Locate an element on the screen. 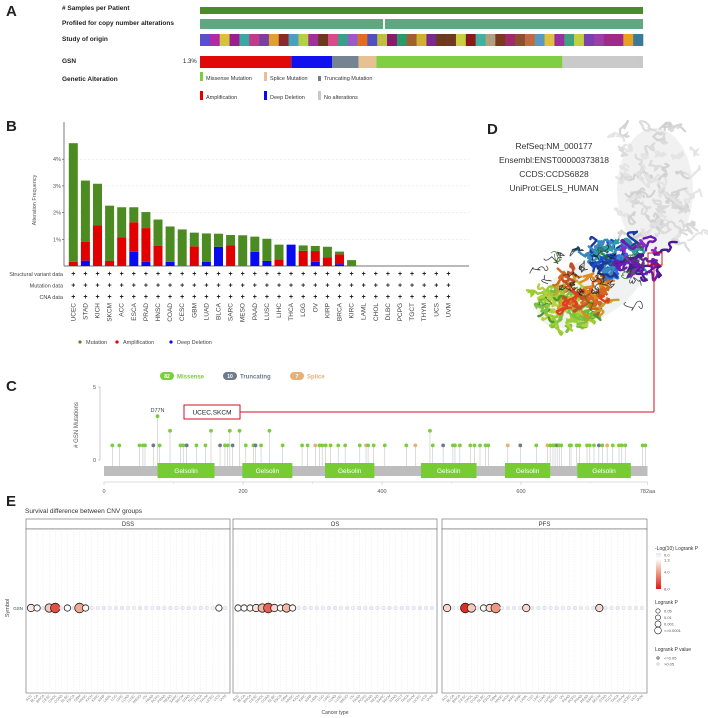 The image size is (708, 718). cancer-type-tick: ACC is located at coordinates (29, 698).